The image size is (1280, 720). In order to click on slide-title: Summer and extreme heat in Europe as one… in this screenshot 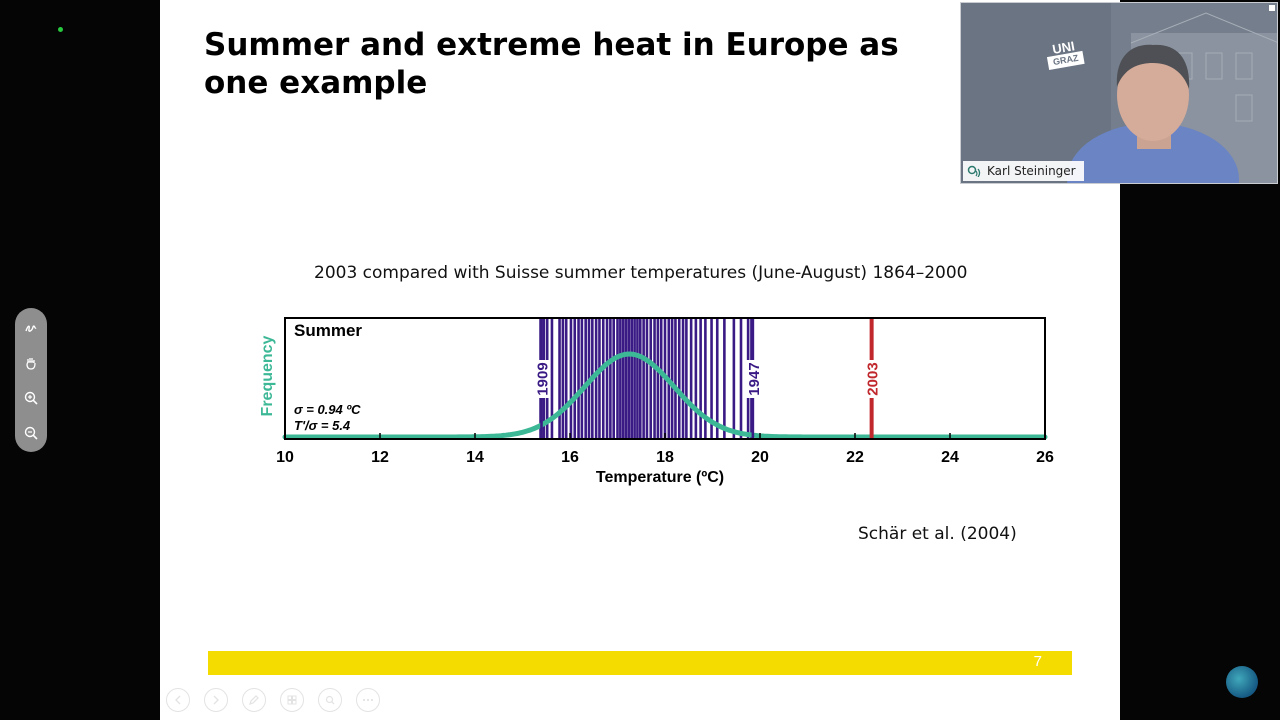, I will do `click(551, 64)`.